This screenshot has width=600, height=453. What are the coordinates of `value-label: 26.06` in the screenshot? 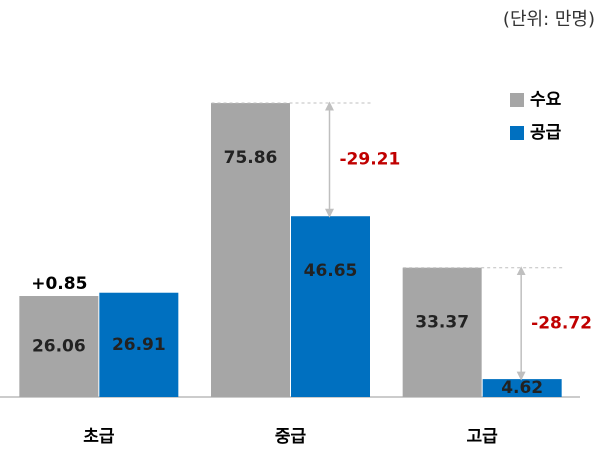 It's located at (59, 347).